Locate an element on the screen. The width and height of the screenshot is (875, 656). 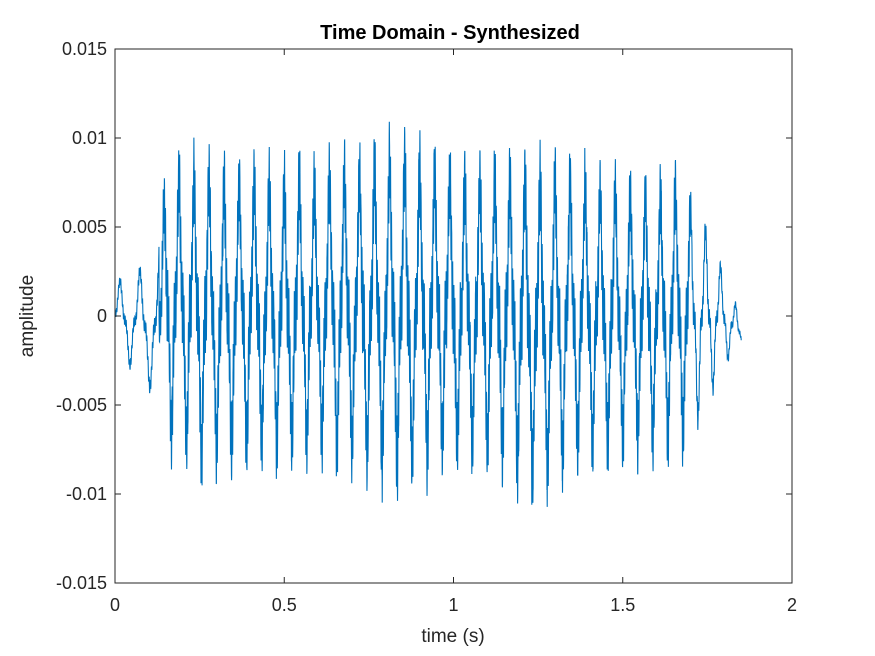
x-tick-label: 1.5 is located at coordinates (622, 605).